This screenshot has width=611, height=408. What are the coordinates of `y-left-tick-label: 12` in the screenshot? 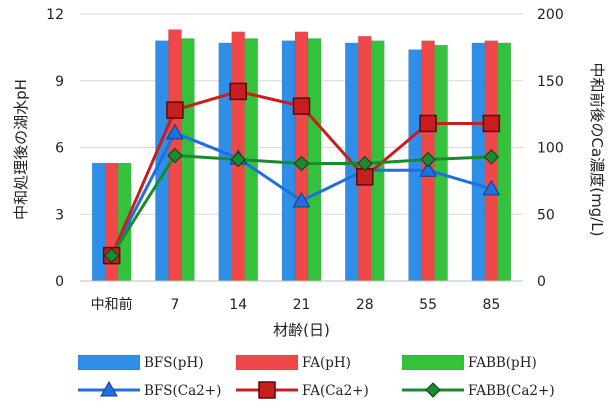 It's located at (55, 15).